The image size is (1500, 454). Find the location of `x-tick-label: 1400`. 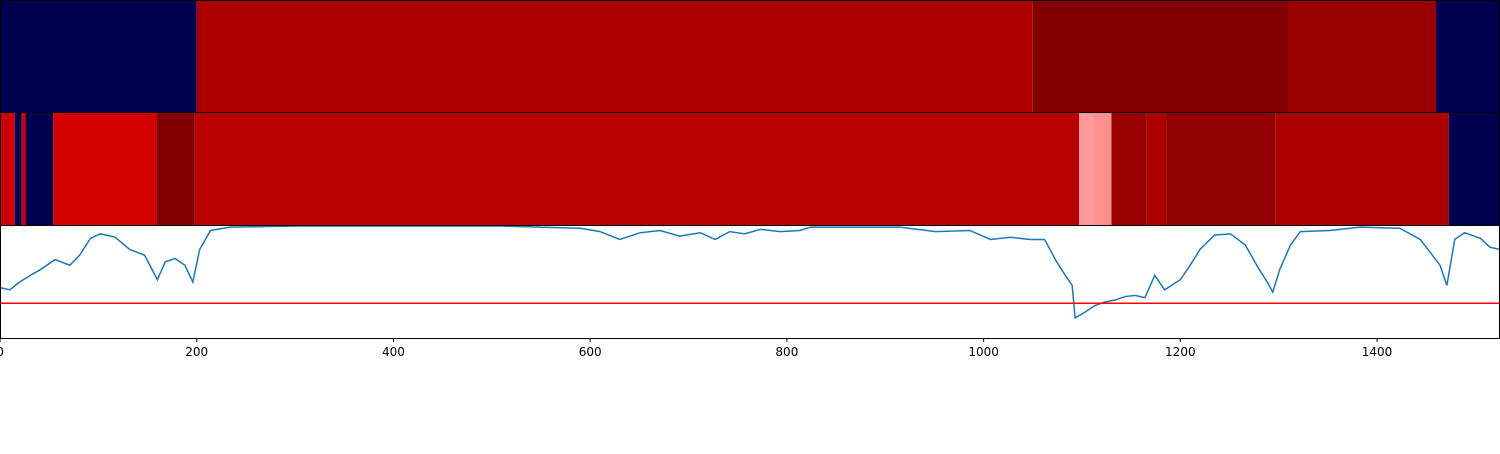

x-tick-label: 1400 is located at coordinates (1377, 352).